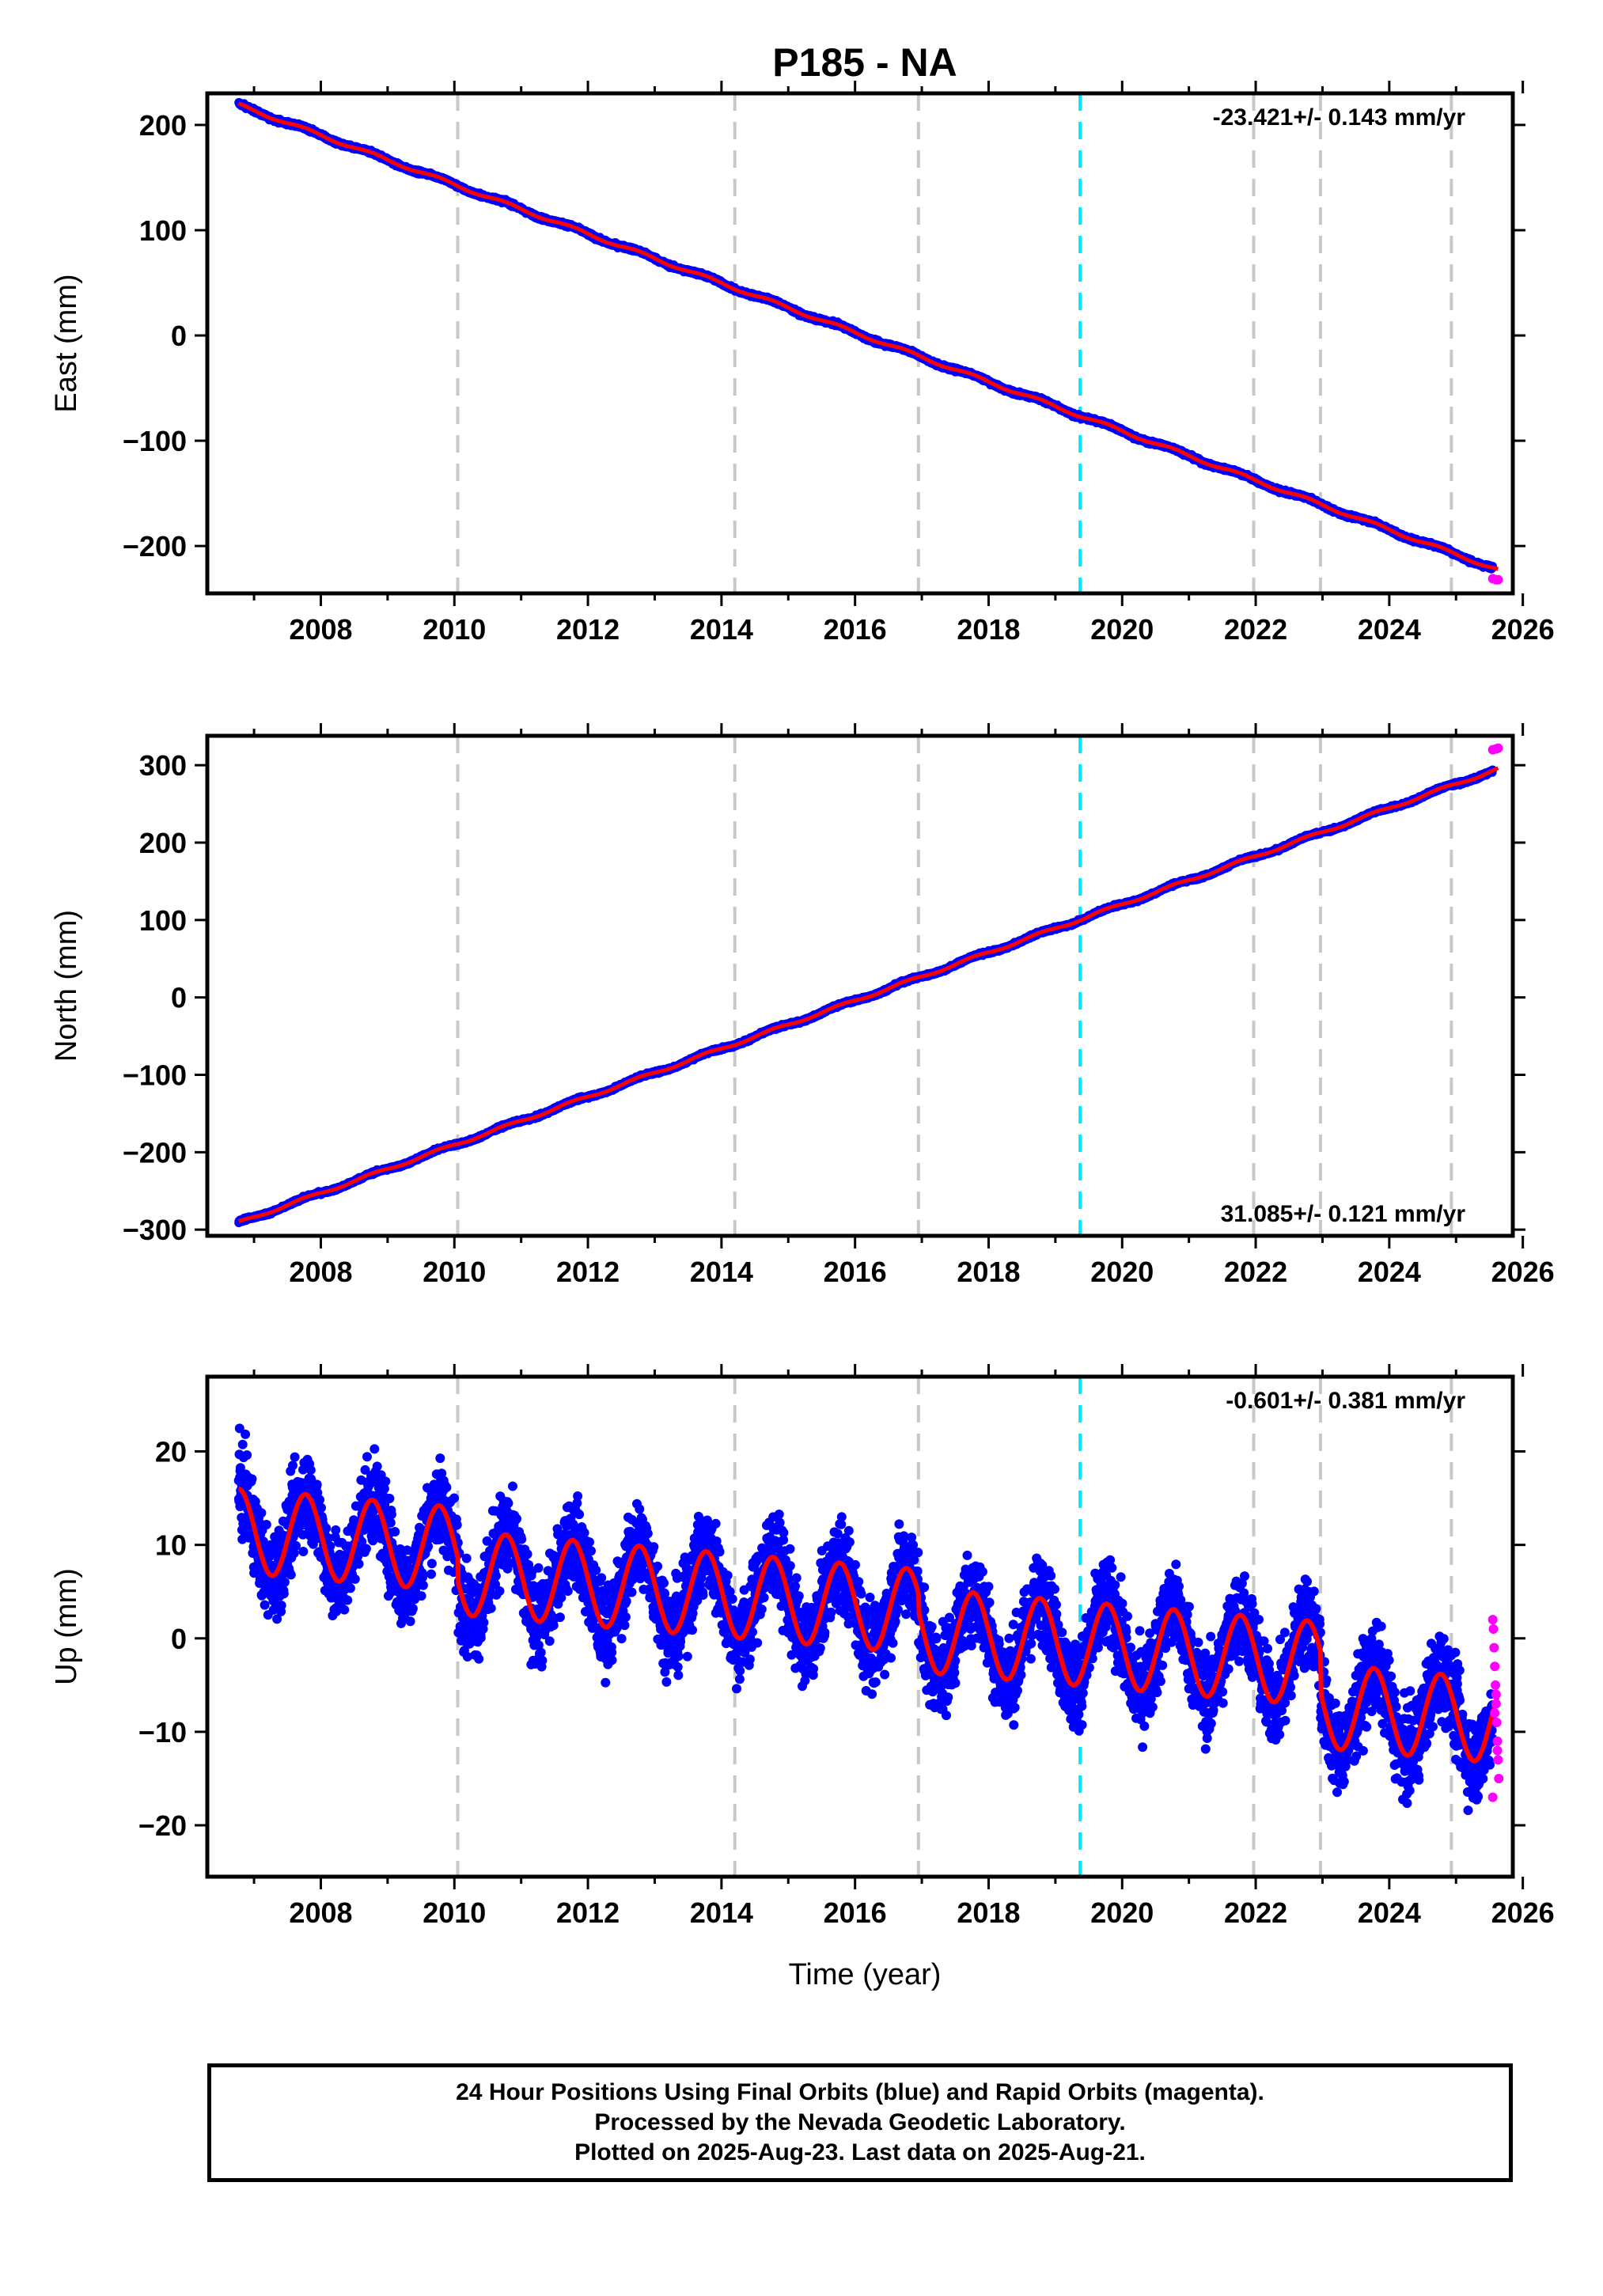 The height and width of the screenshot is (2296, 1603). Describe the element at coordinates (864, 63) in the screenshot. I see `figure-title: P185 - NA` at that location.